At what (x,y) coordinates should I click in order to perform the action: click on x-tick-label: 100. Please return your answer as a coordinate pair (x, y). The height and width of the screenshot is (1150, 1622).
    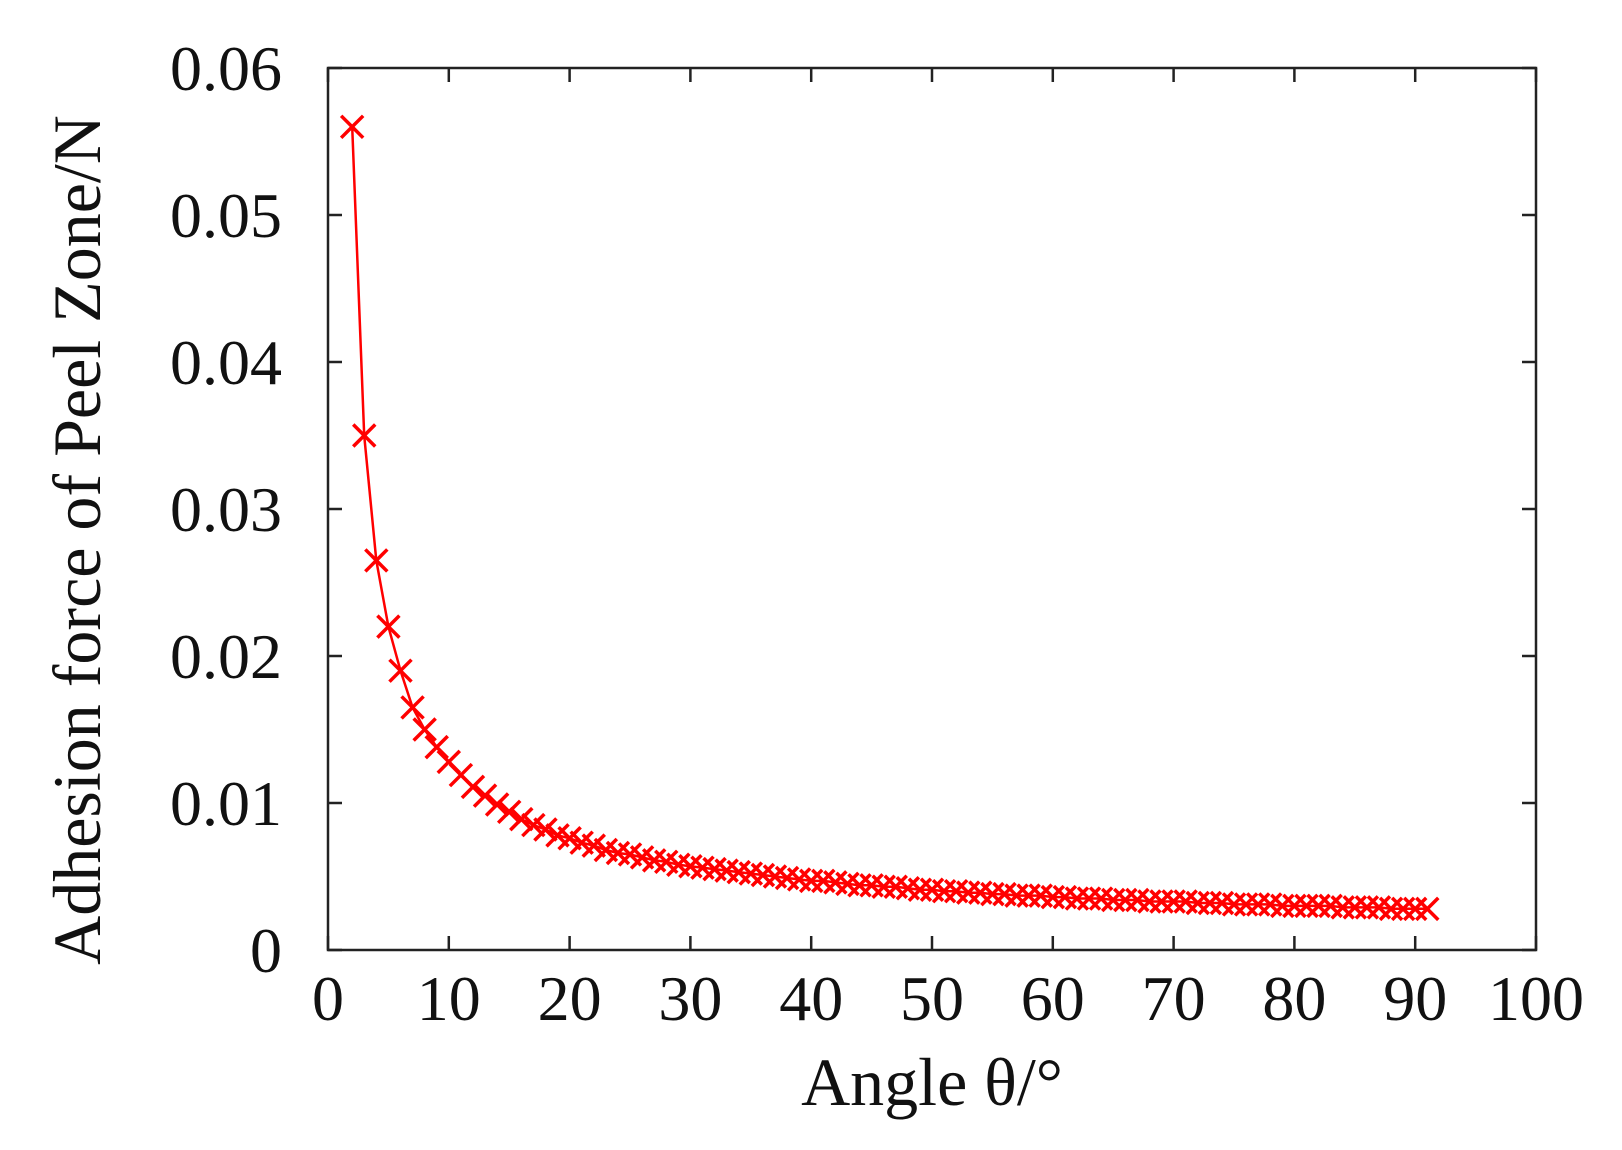
    Looking at the image, I should click on (1536, 998).